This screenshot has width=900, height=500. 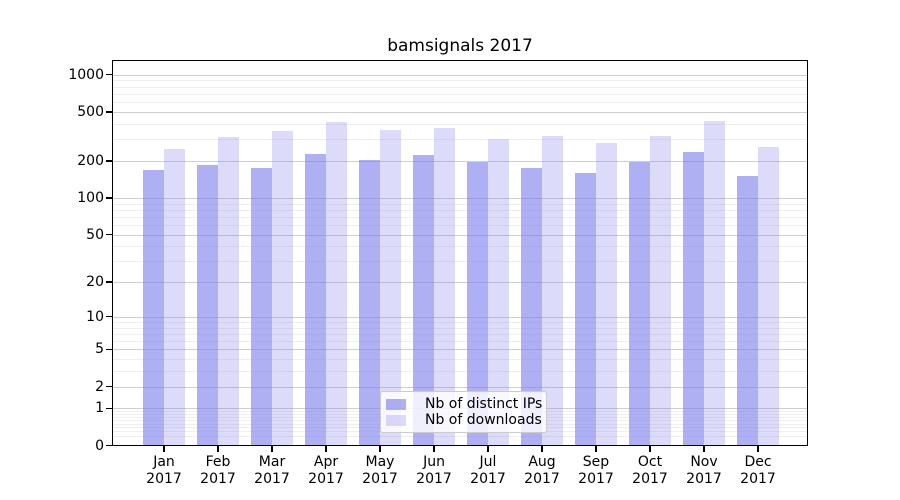 What do you see at coordinates (396, 404) in the screenshot?
I see `legend-swatch-ips` at bounding box center [396, 404].